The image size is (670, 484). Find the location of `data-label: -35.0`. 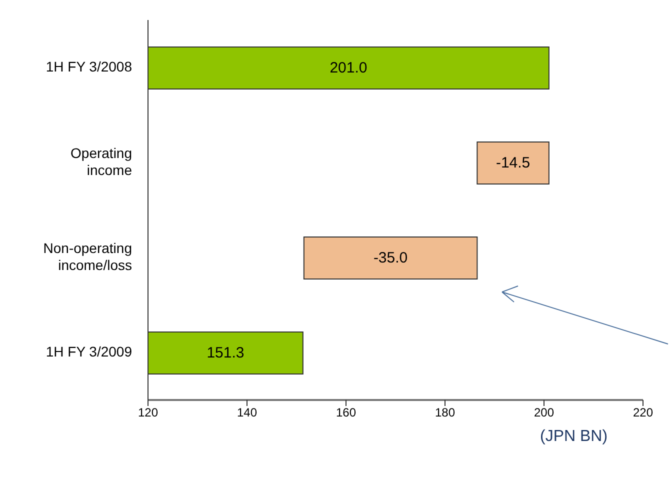

data-label: -35.0 is located at coordinates (390, 258).